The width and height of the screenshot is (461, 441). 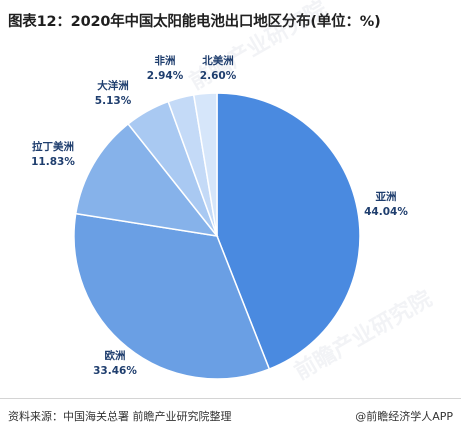 What do you see at coordinates (53, 162) in the screenshot?
I see `slice-value-label: 11.83%` at bounding box center [53, 162].